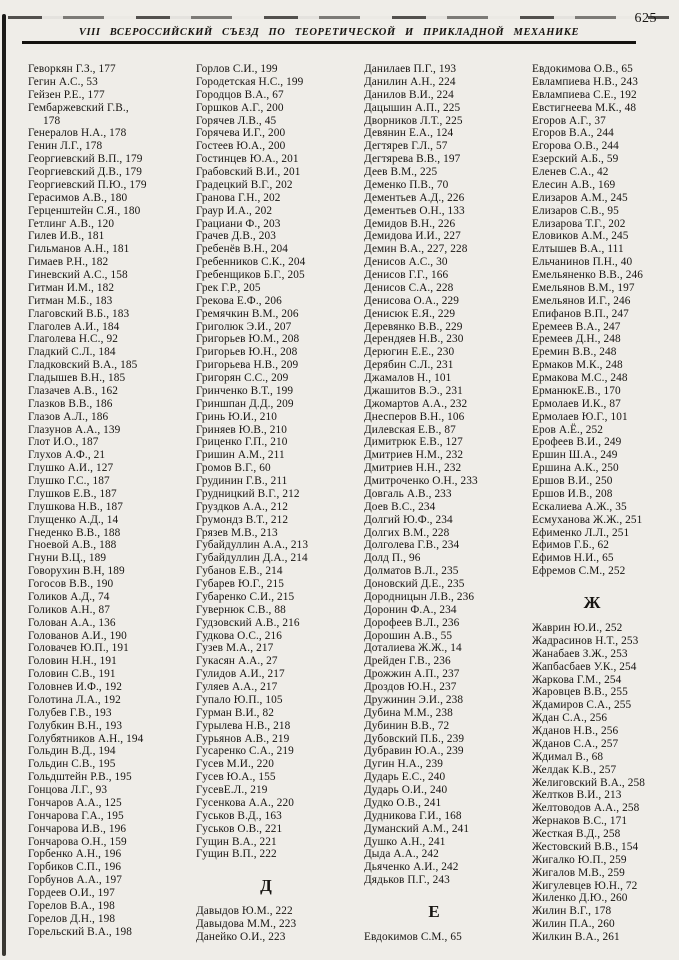 This screenshot has width=679, height=960. Describe the element at coordinates (581, 532) in the screenshot. I see `index-entry: Ефименко Л.Л., 251` at that location.